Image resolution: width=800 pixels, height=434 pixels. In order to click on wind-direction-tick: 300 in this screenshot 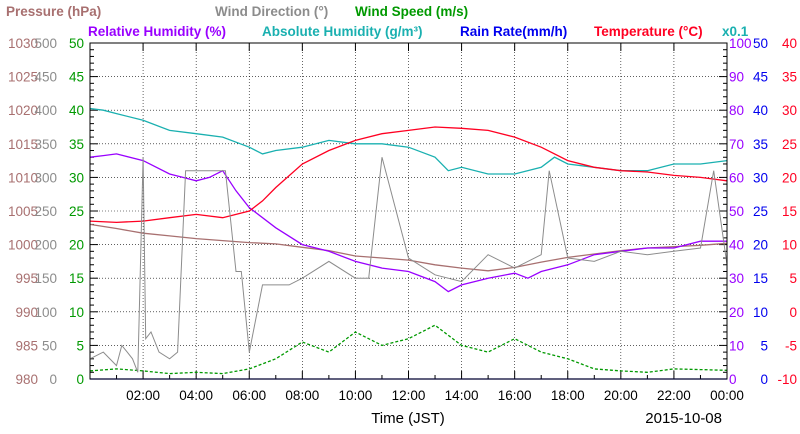, I will do `click(45, 177)`.